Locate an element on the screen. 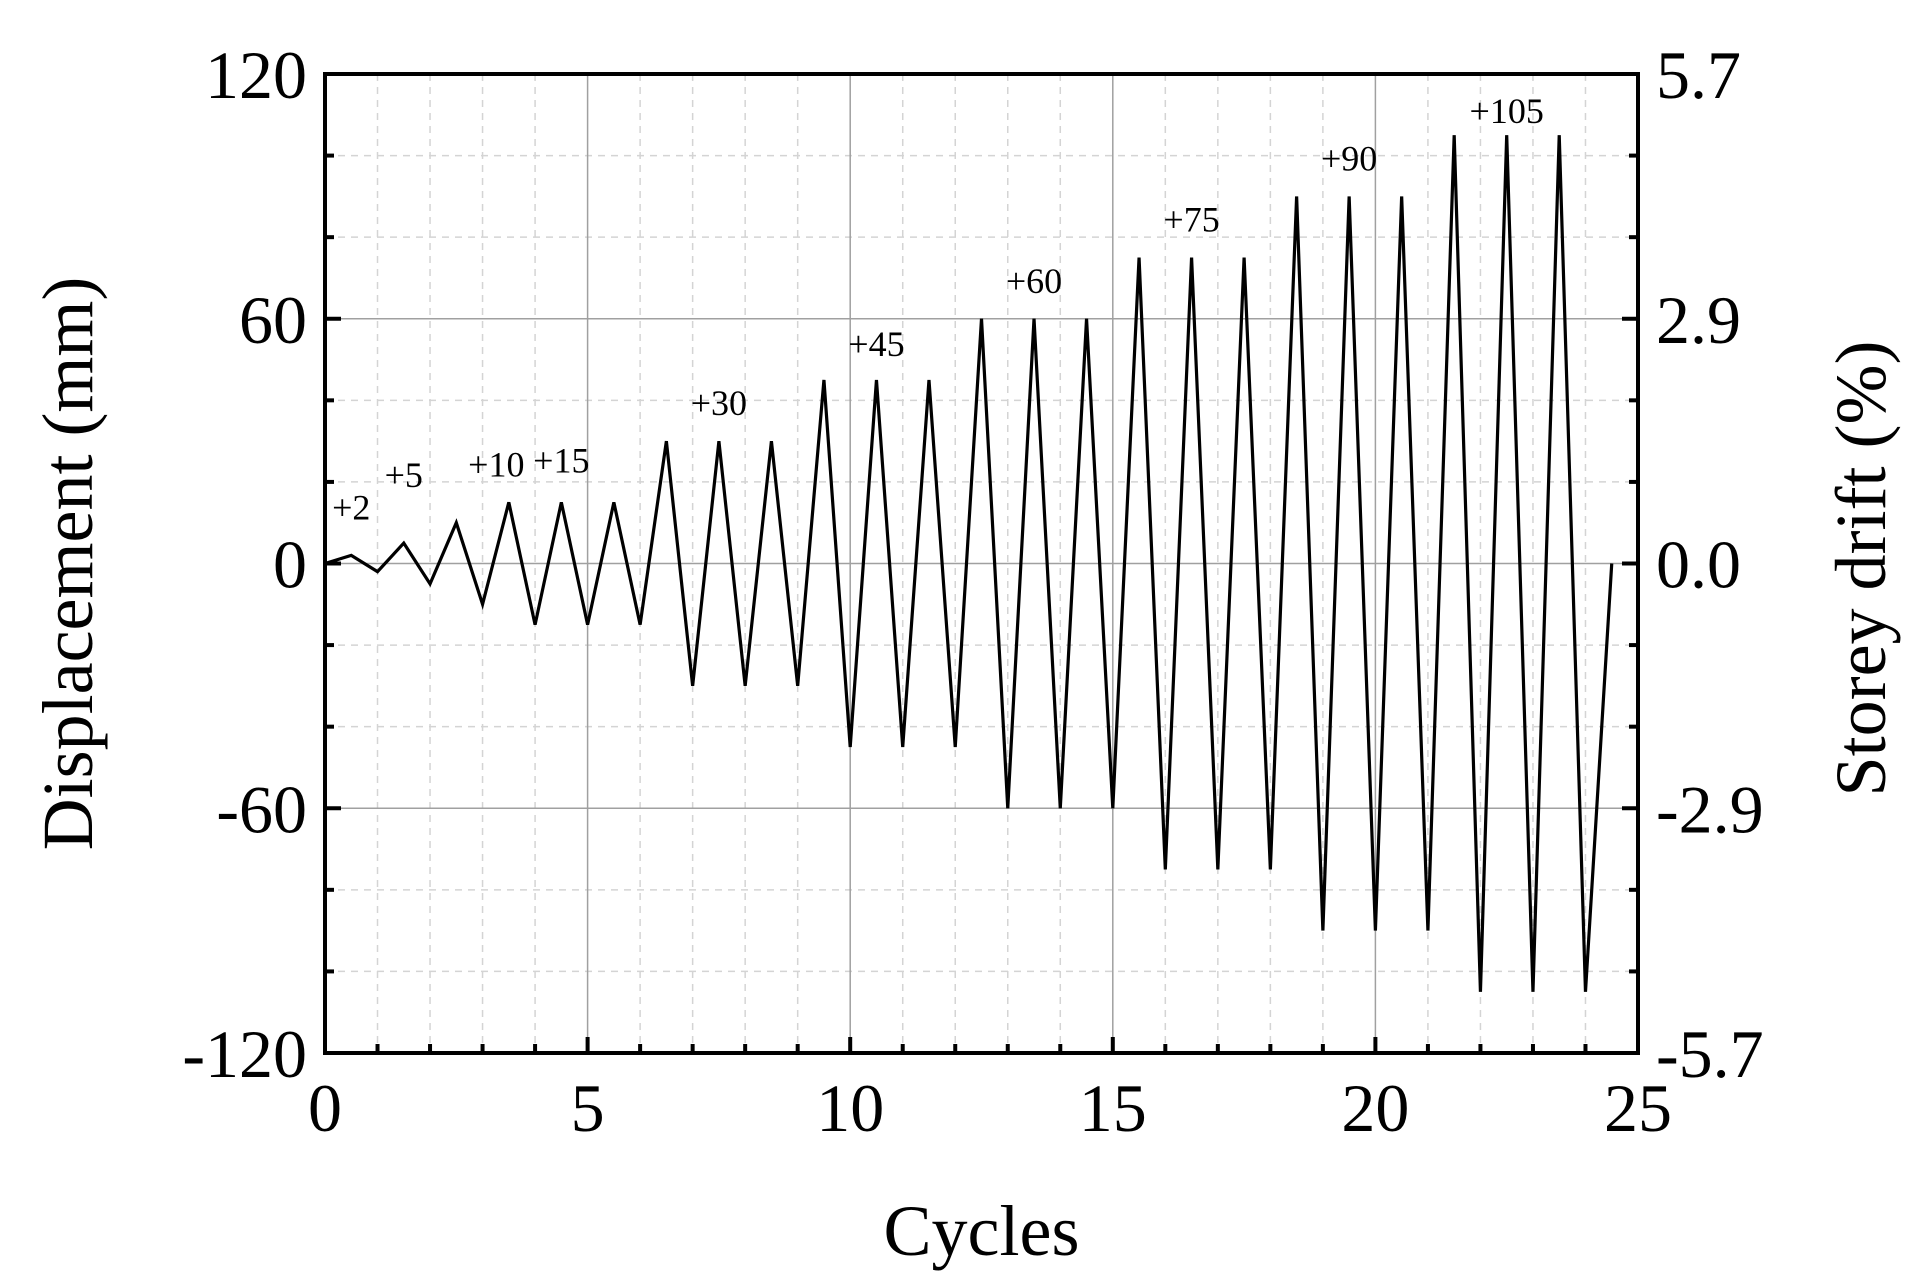 Image resolution: width=1920 pixels, height=1288 pixels. x-tick-label: 20 is located at coordinates (1375, 1108).